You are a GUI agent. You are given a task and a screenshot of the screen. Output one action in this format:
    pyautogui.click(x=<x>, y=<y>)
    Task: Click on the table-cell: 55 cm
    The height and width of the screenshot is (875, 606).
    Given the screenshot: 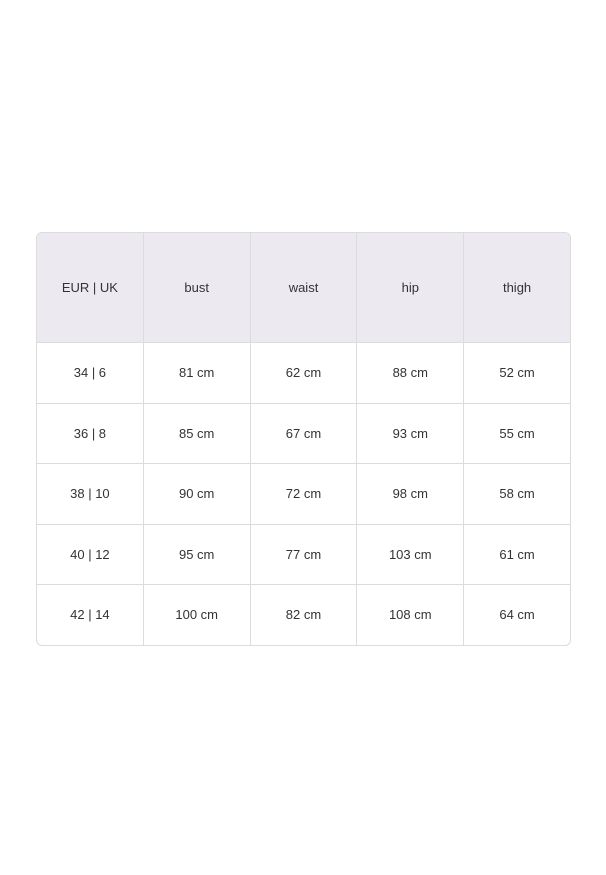 What is the action you would take?
    pyautogui.click(x=517, y=434)
    